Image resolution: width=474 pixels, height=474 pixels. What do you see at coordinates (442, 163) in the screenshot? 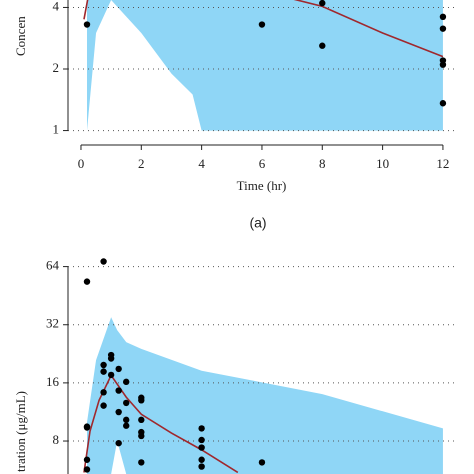
I see `x-tick-label: 12` at bounding box center [442, 163].